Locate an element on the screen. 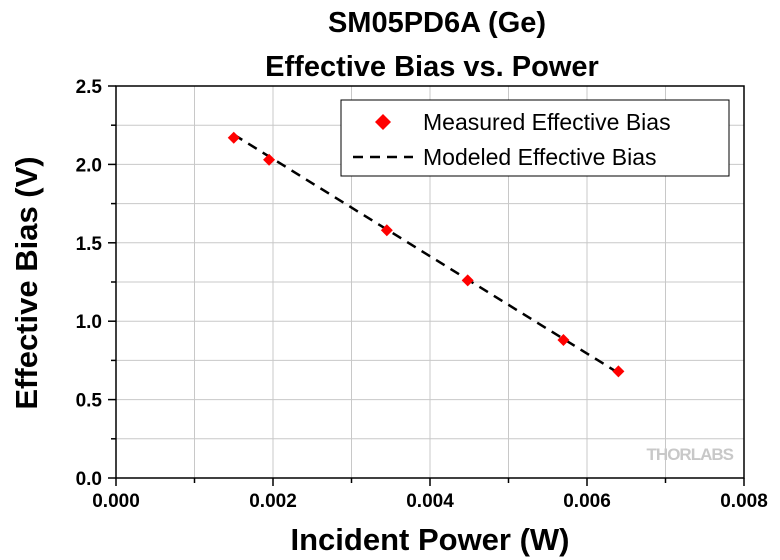 This screenshot has width=780, height=560. y-tick-label: 0.5 is located at coordinates (89, 401).